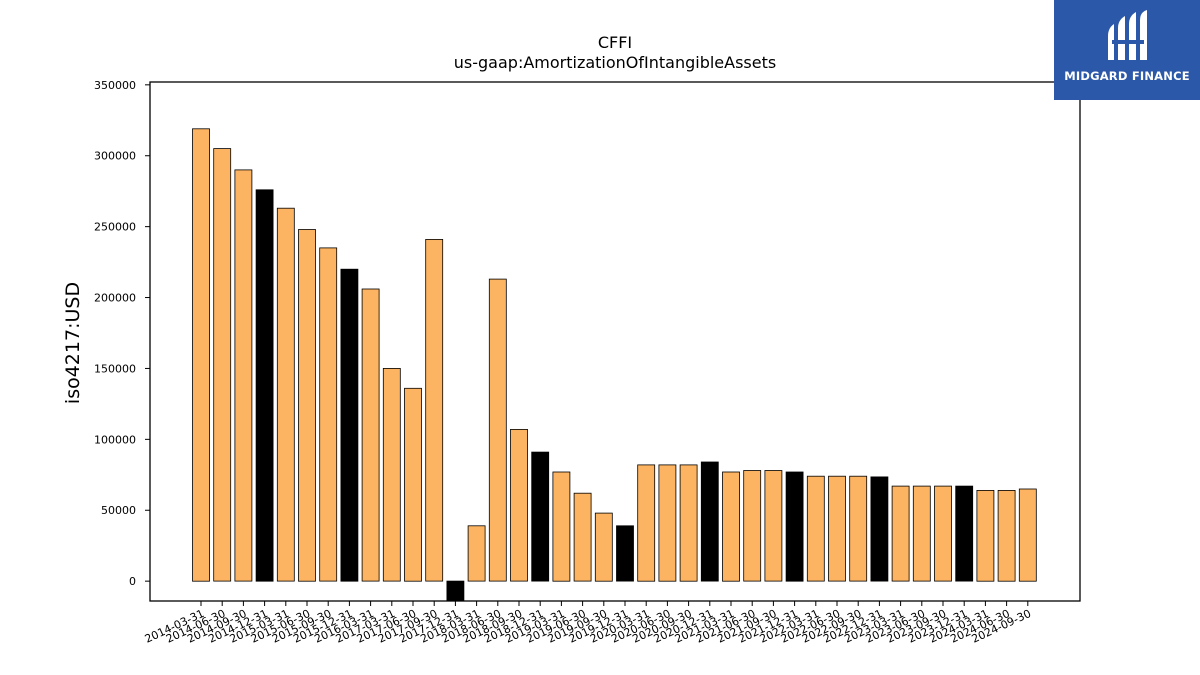 Image resolution: width=1200 pixels, height=675 pixels. Describe the element at coordinates (132, 581) in the screenshot. I see `y-tick-label: 0` at that location.